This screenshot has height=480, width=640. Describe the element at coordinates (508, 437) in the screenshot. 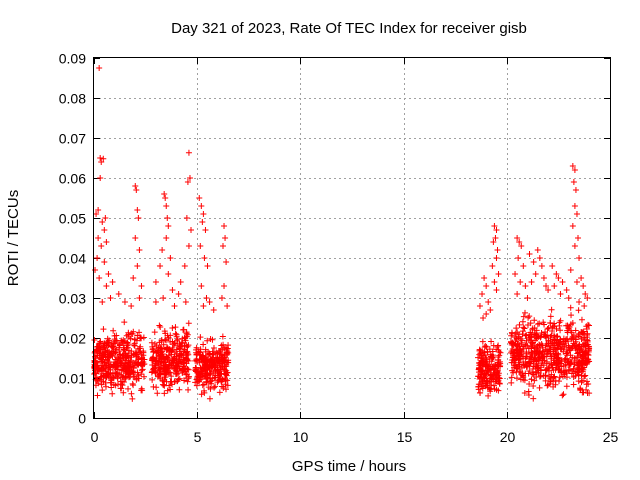

I see `x-tick-label: 20` at that location.